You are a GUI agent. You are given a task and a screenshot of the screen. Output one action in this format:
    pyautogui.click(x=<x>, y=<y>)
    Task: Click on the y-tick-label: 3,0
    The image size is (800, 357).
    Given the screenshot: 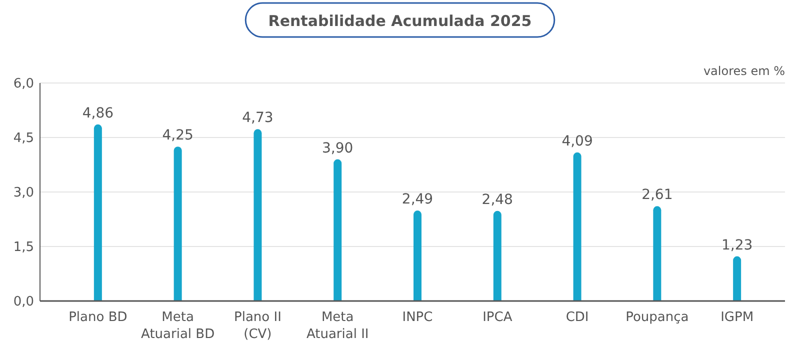 What is the action you would take?
    pyautogui.click(x=23, y=193)
    